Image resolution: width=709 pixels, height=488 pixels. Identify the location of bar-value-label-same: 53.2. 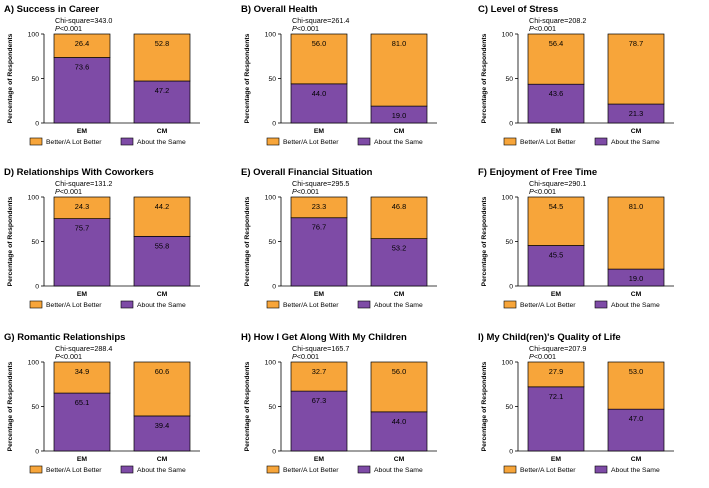
(399, 248).